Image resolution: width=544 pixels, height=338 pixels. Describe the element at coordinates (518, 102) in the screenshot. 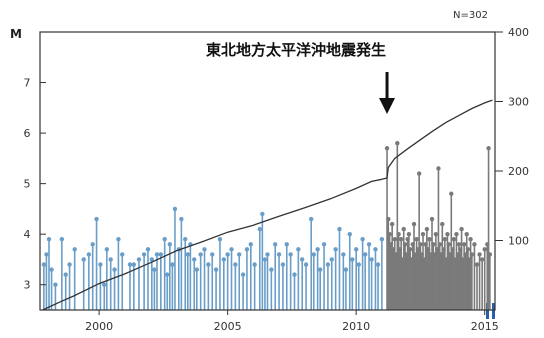

I see `right-tick-label: 300` at that location.